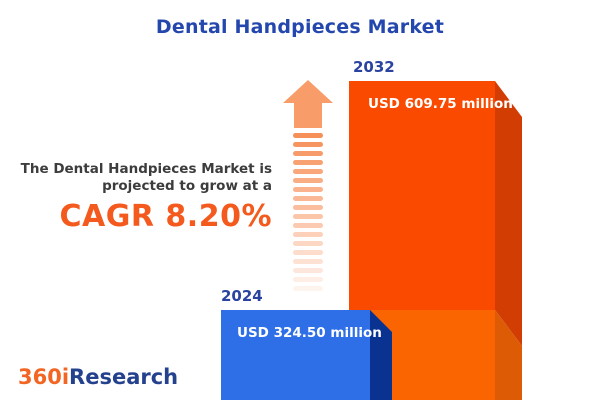 The height and width of the screenshot is (400, 600). I want to click on logo-part-research: Research, so click(124, 377).